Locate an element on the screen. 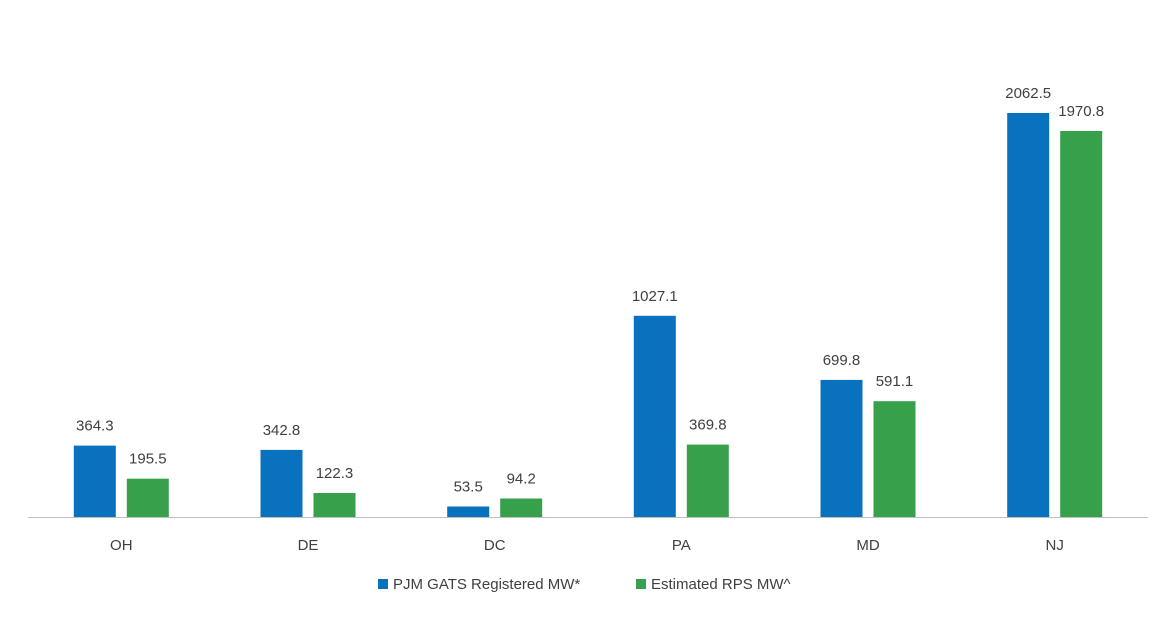 This screenshot has width=1175, height=622. data-label-nj-series-0: 2062.5 is located at coordinates (1028, 93).